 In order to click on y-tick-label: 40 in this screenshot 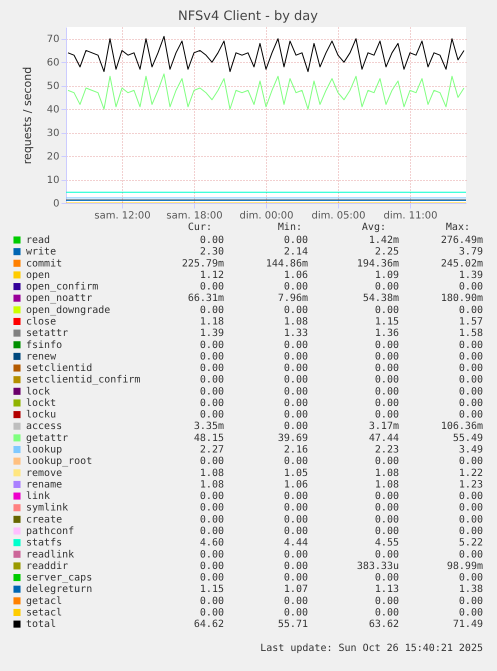, I will do `click(53, 110)`.